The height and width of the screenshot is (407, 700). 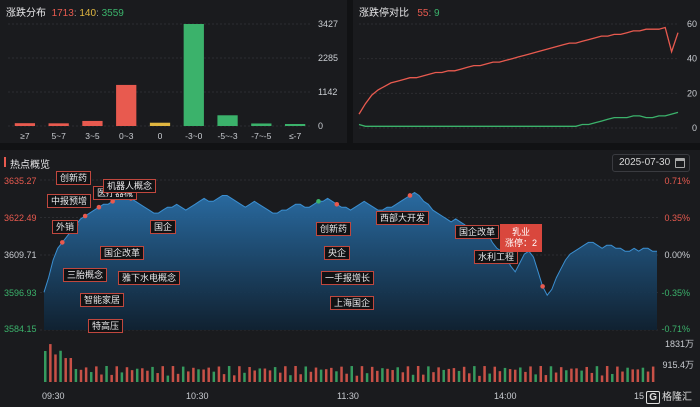 I want to click on x-tick-label: -7~-5, so click(x=261, y=136).